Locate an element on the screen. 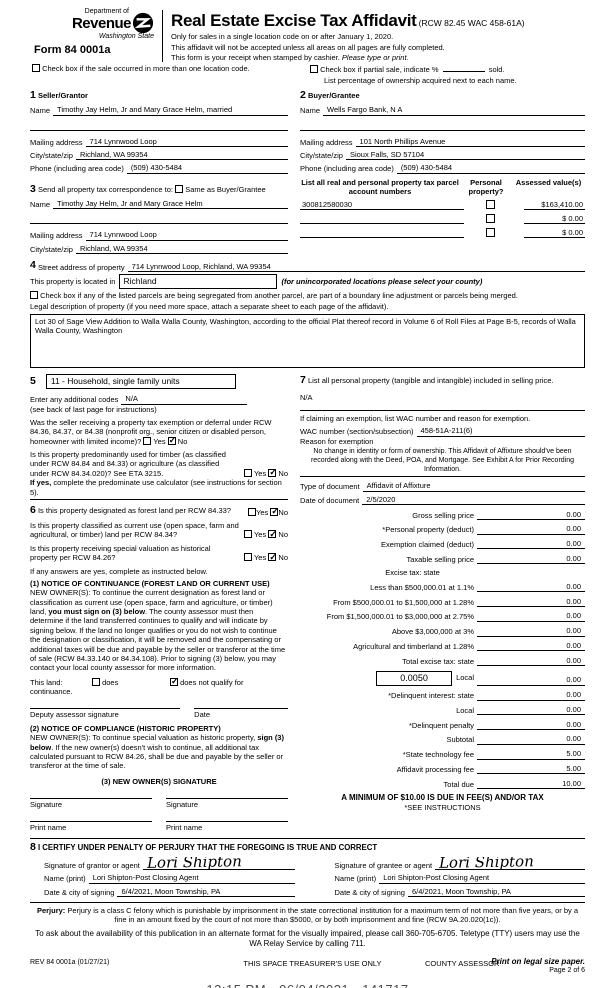  corr-address-field: 714 Lynnwood Loop is located at coordinates (186, 235).